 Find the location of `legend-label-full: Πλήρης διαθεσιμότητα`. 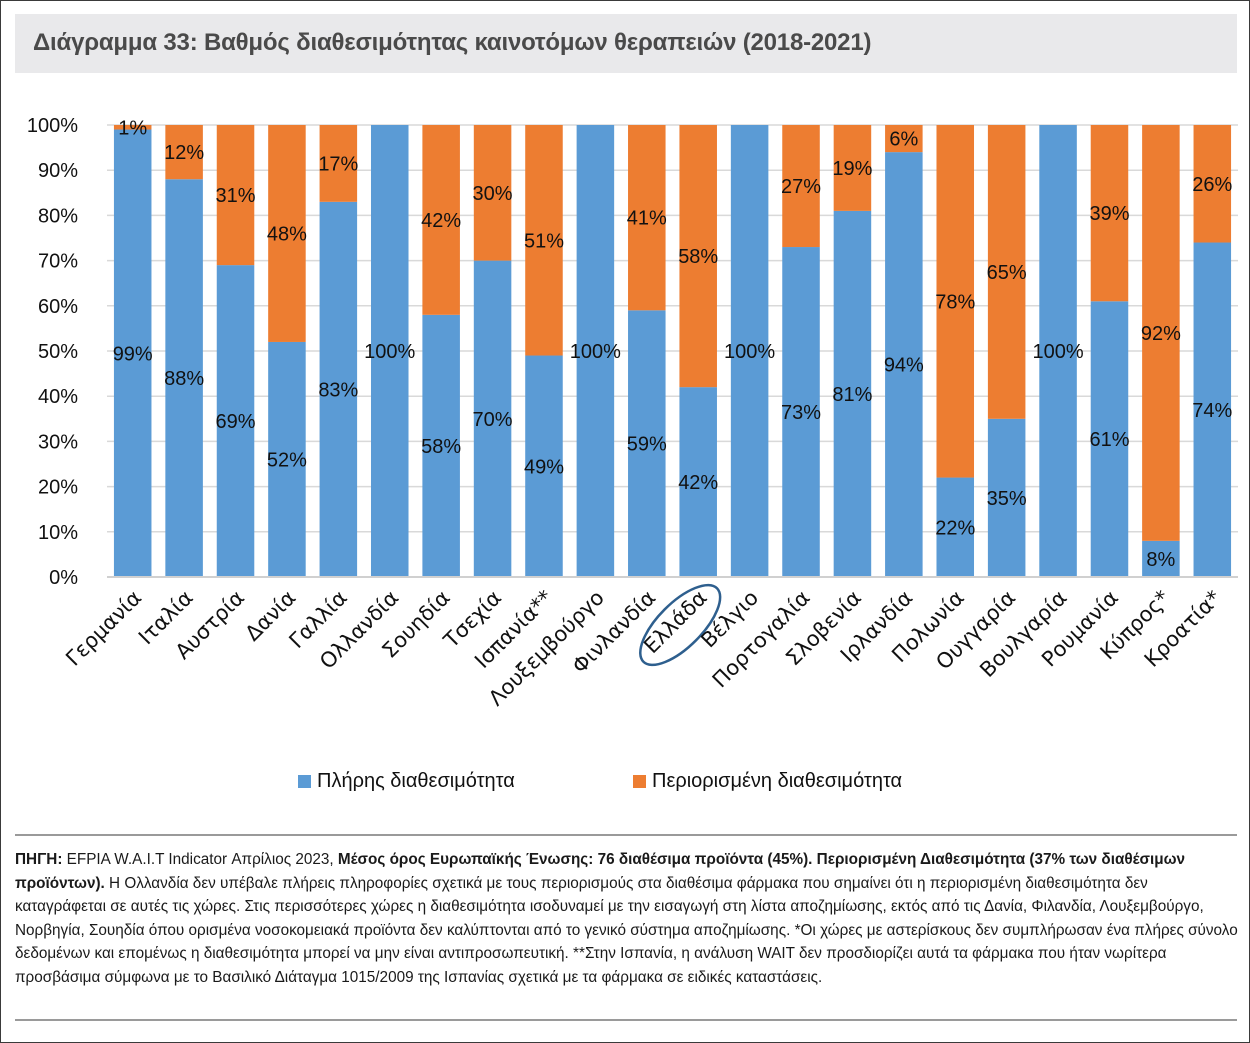

legend-label-full: Πλήρης διαθεσιμότητα is located at coordinates (416, 781).